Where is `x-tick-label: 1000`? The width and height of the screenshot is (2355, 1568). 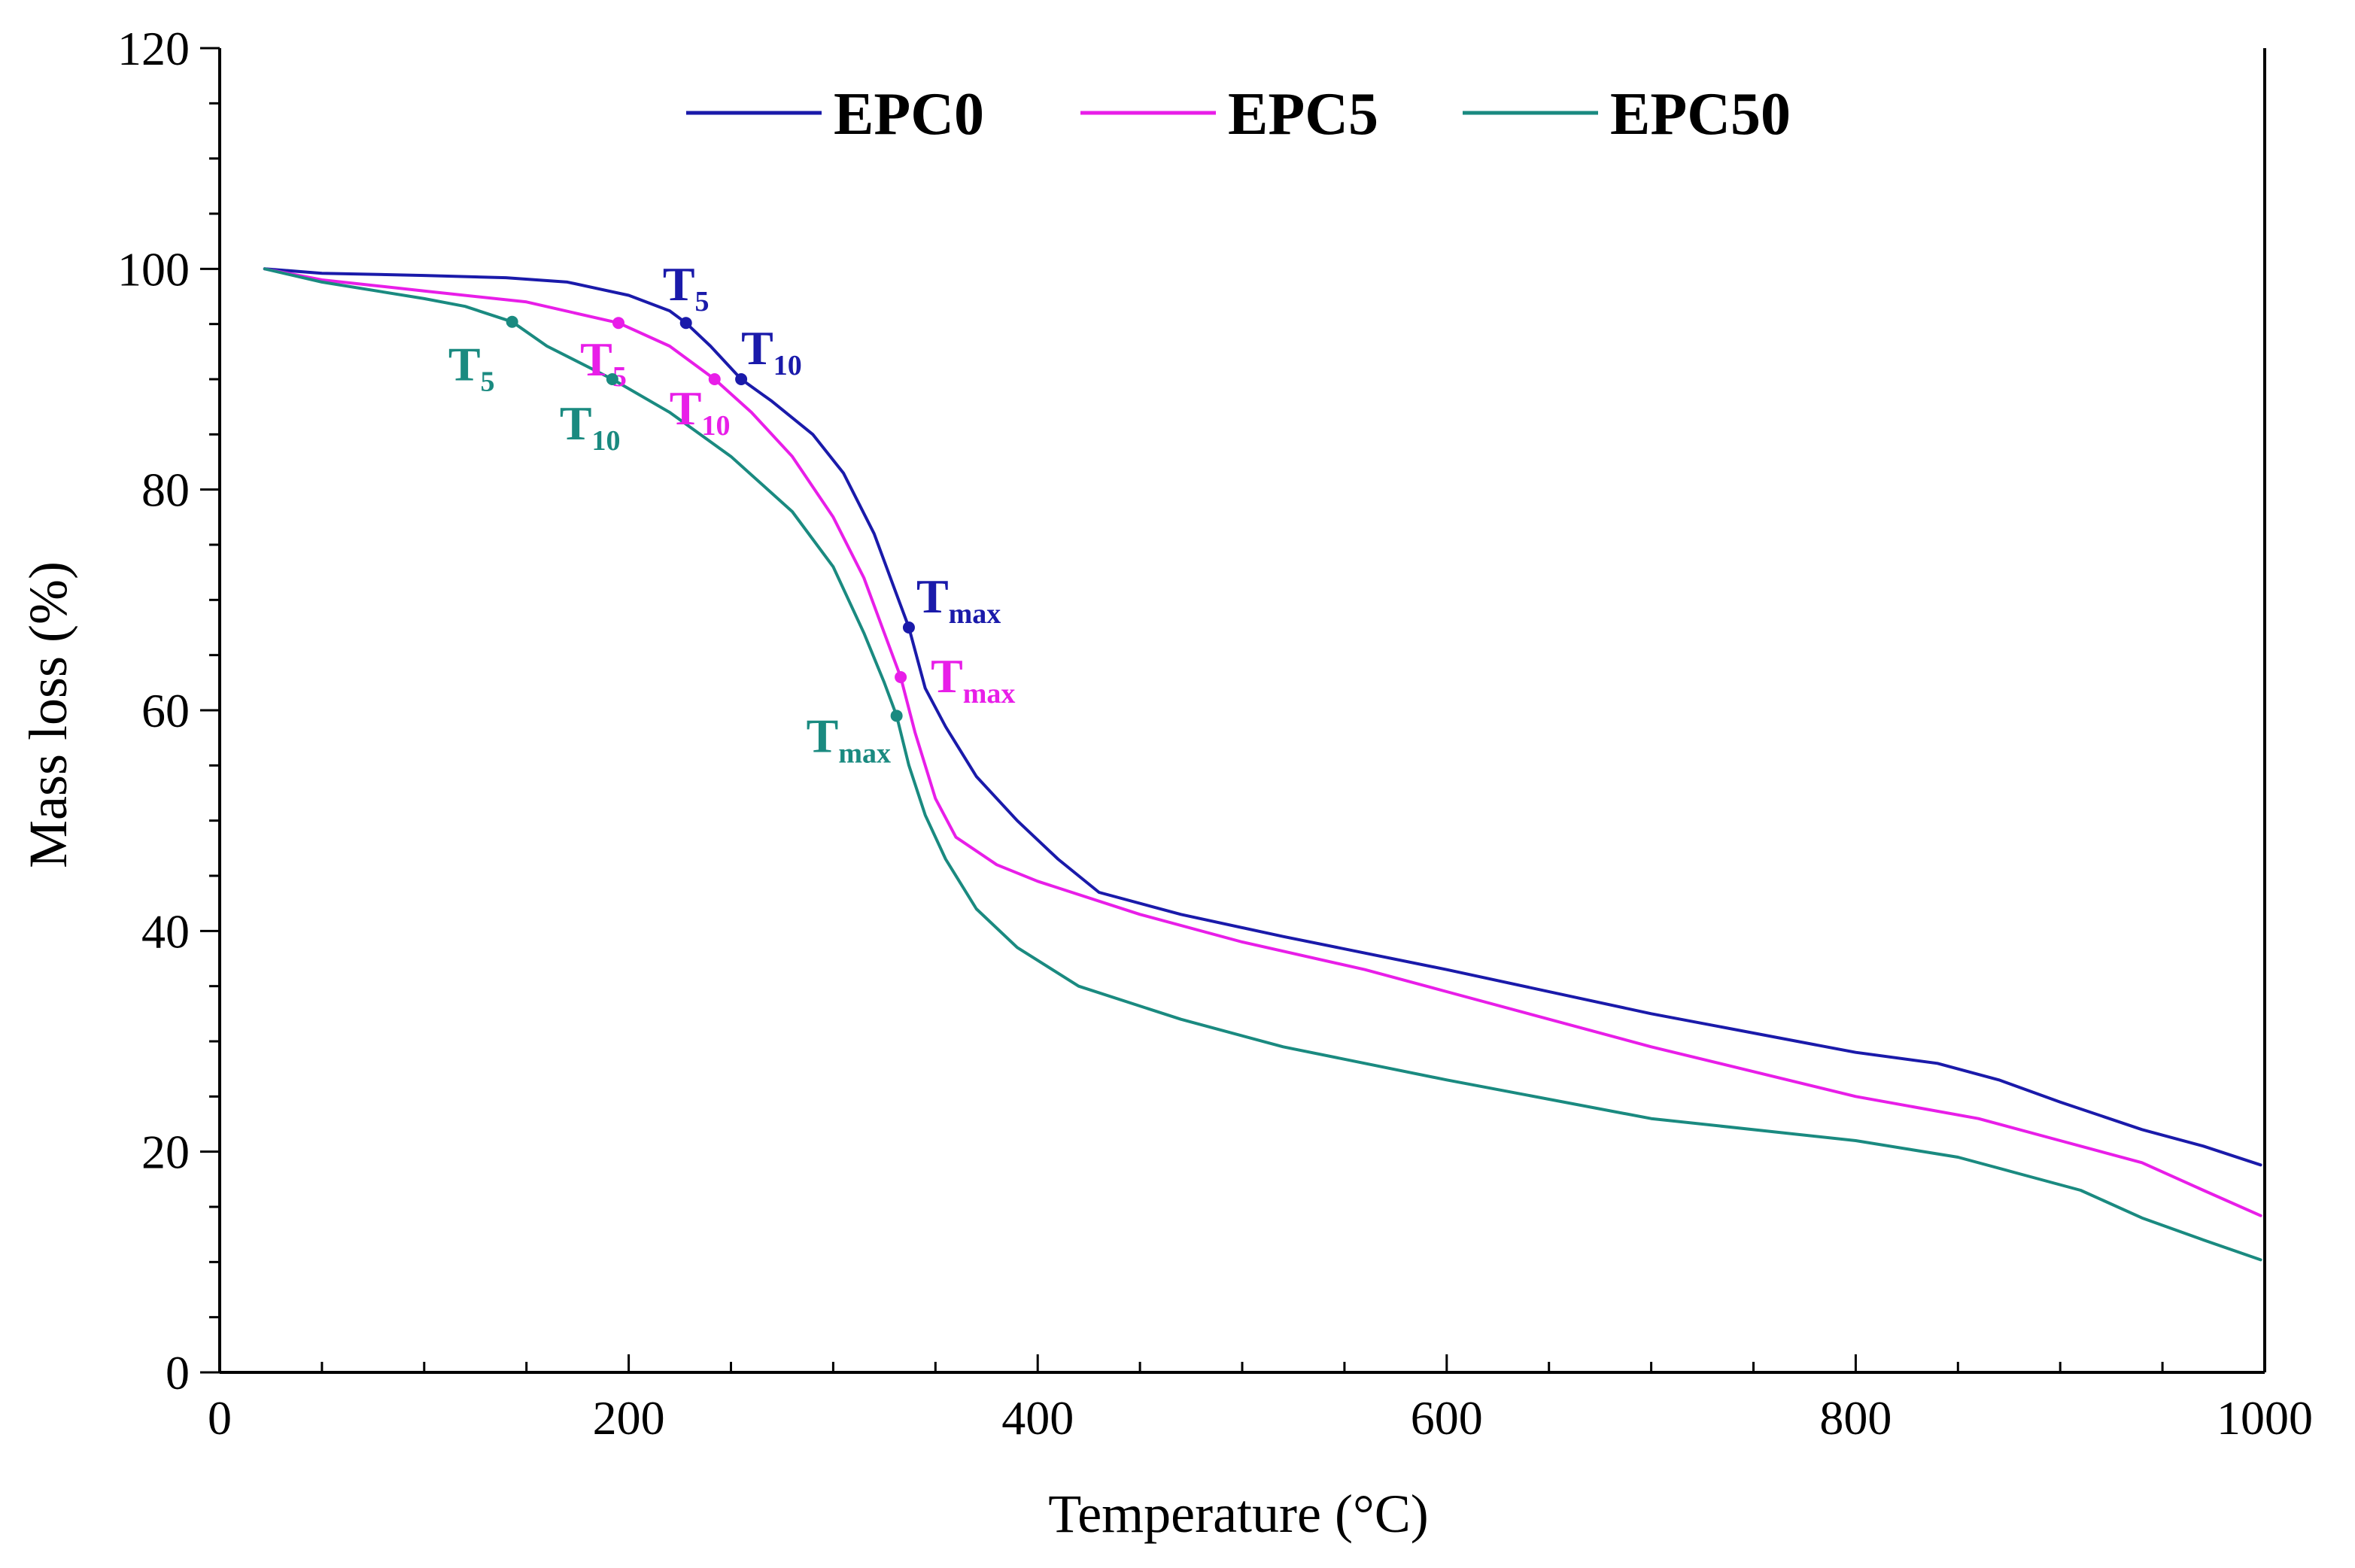 x-tick-label: 1000 is located at coordinates (2265, 1418).